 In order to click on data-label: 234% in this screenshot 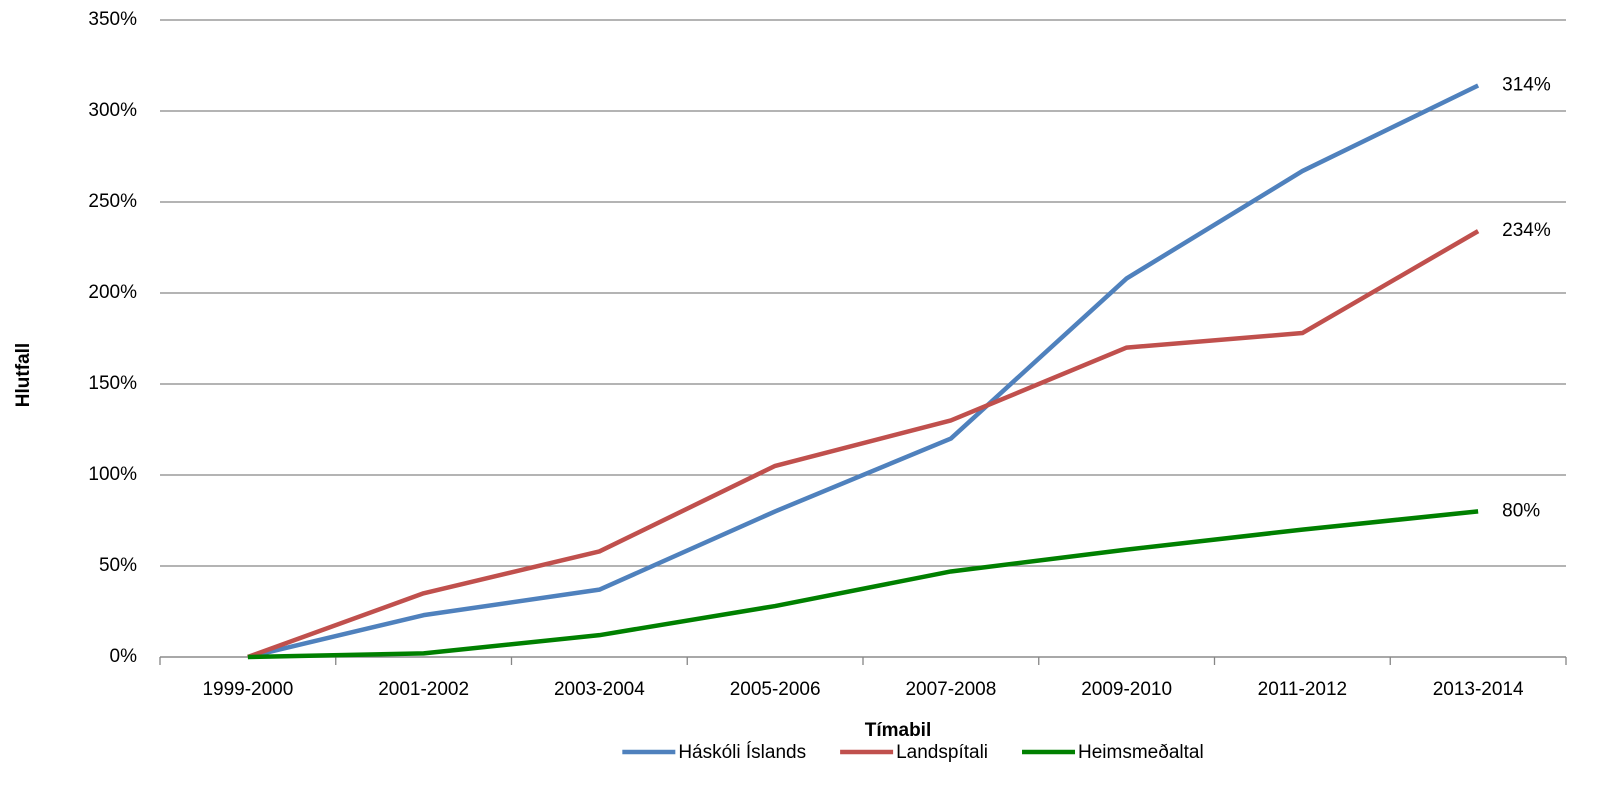, I will do `click(1526, 230)`.